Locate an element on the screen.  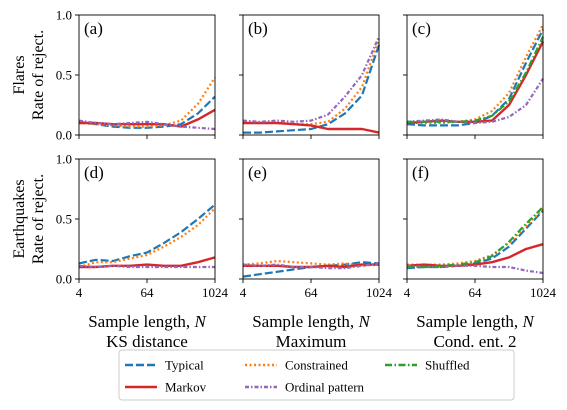
panel-label: (a) is located at coordinates (93, 28).